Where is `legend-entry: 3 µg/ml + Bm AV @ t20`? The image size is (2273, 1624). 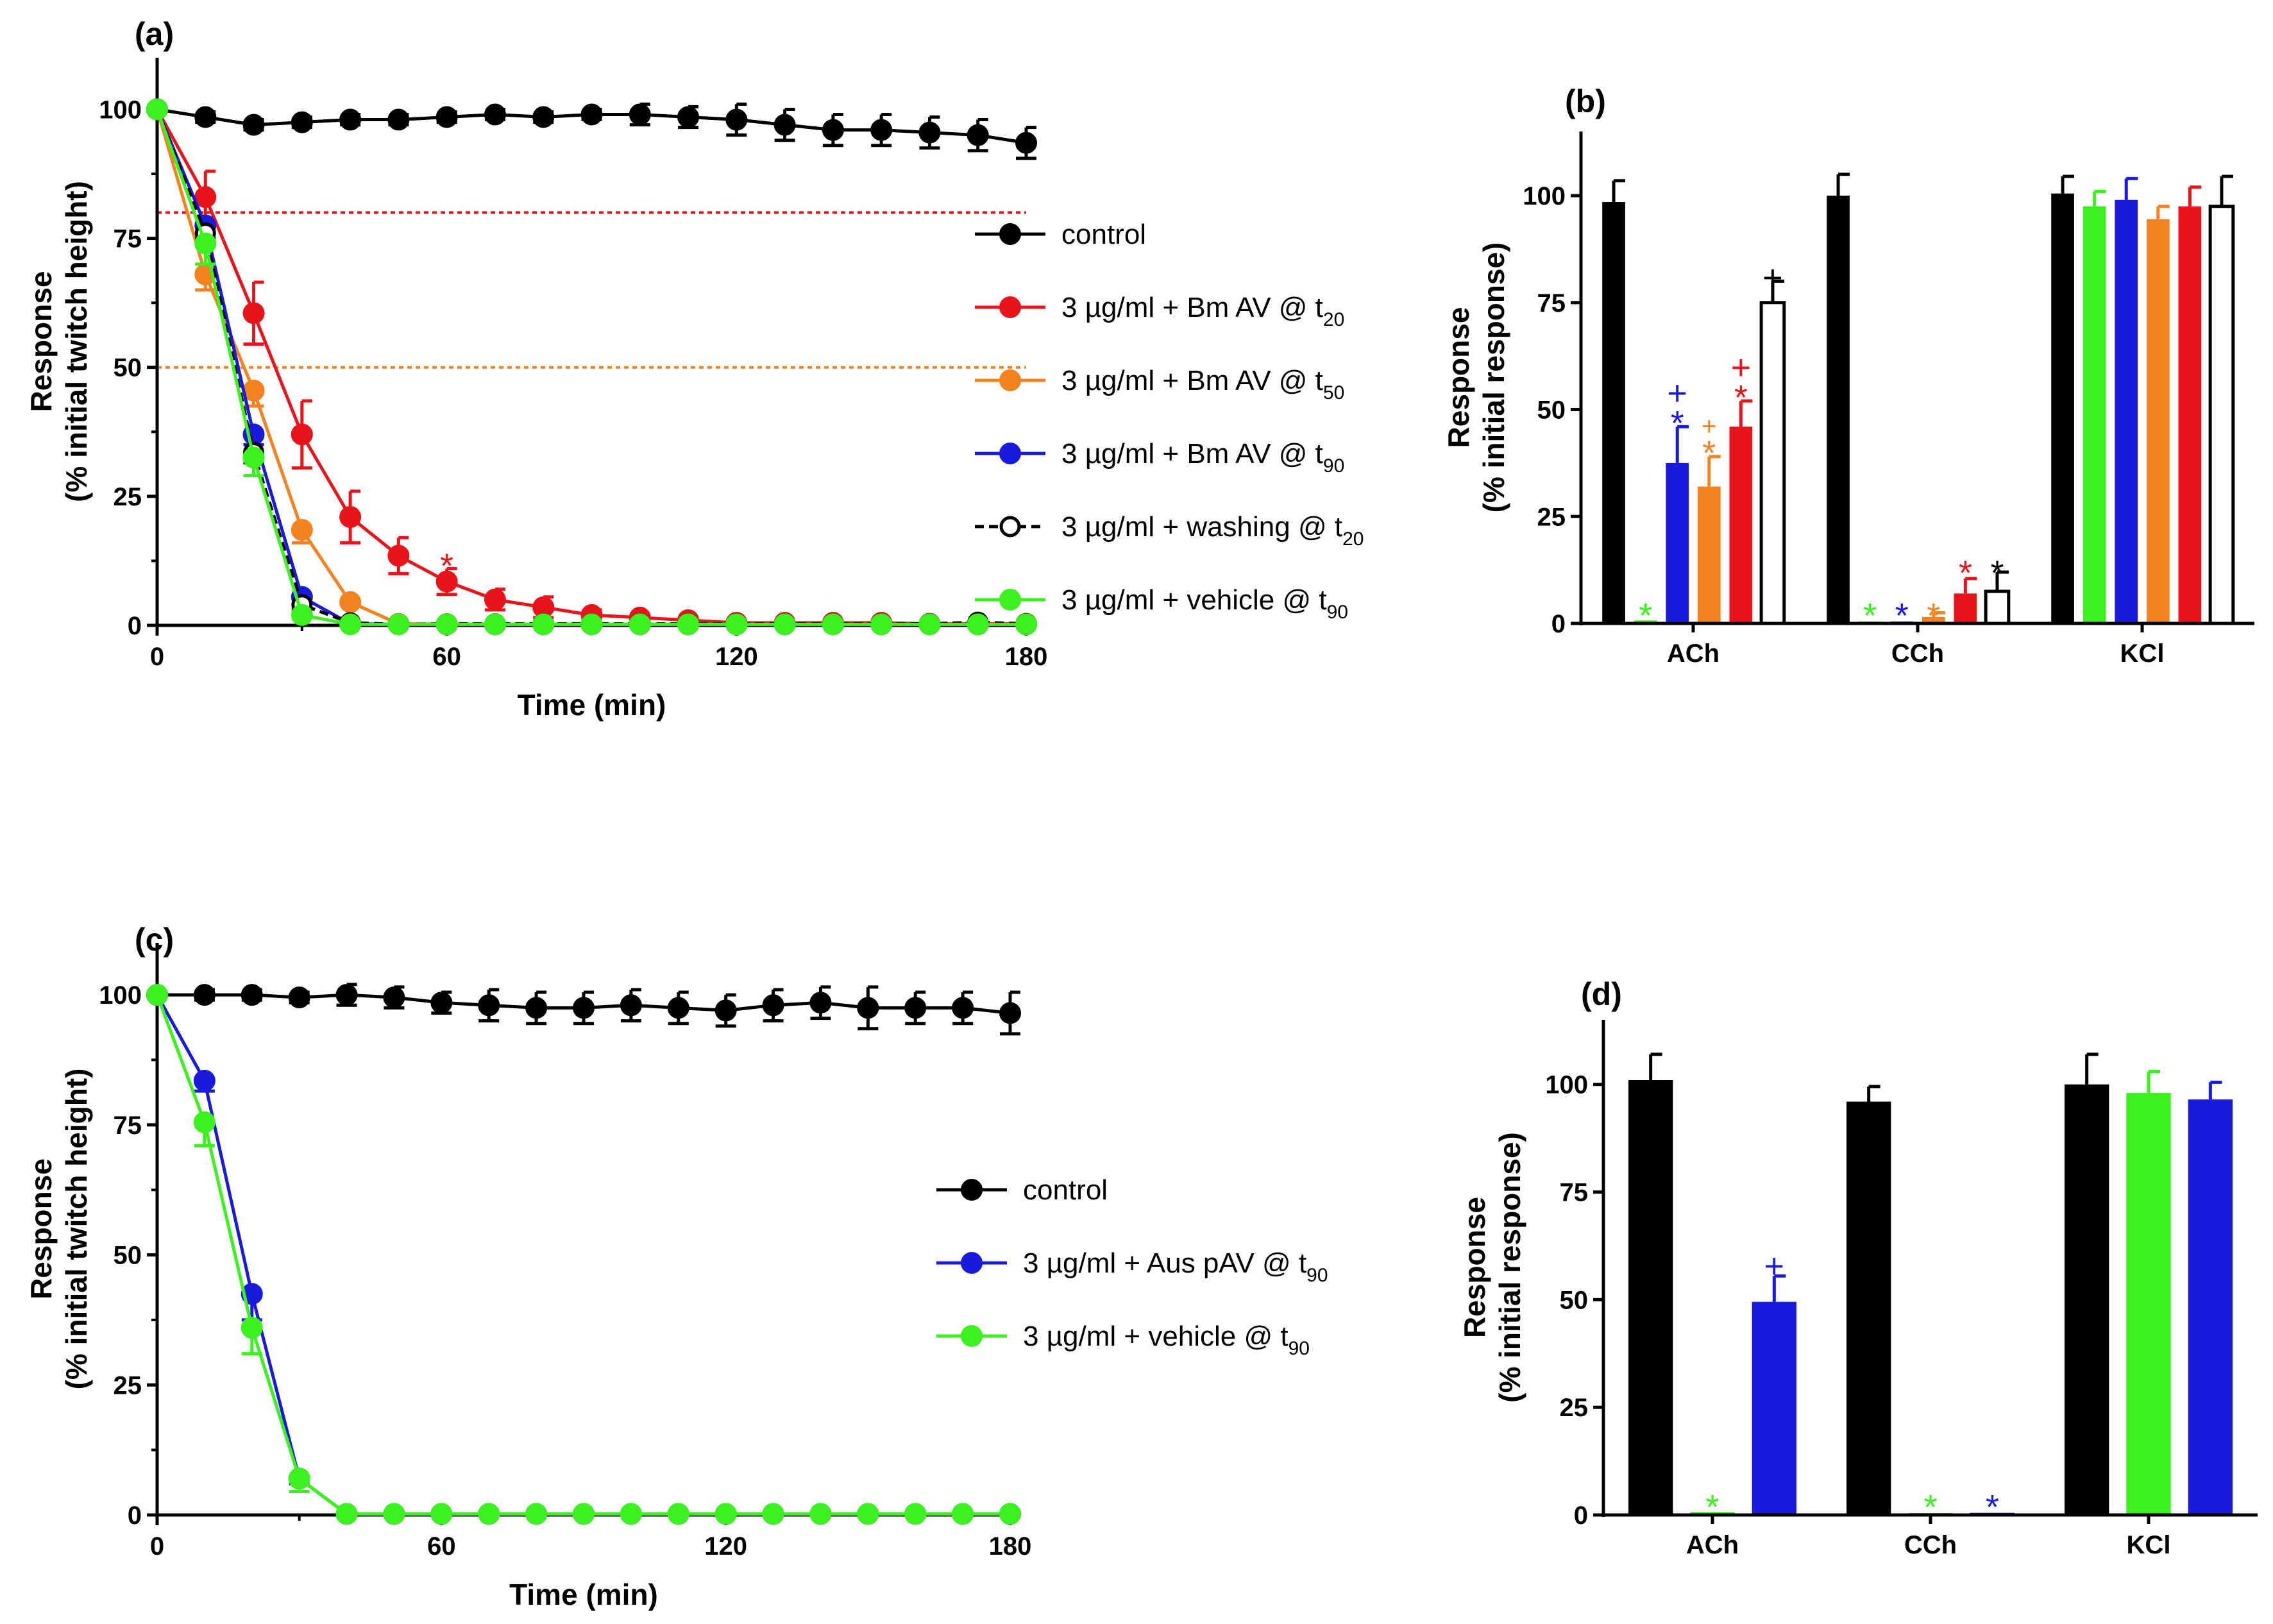 legend-entry: 3 µg/ml + Bm AV @ t20 is located at coordinates (1159, 311).